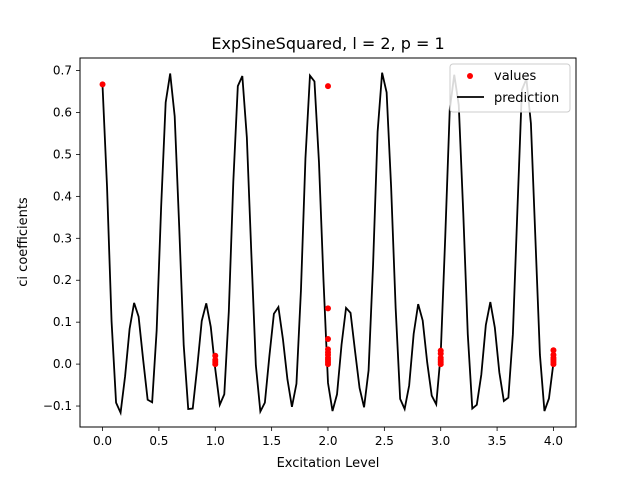  I want to click on y-tick-label: 0.3, so click(62, 238).